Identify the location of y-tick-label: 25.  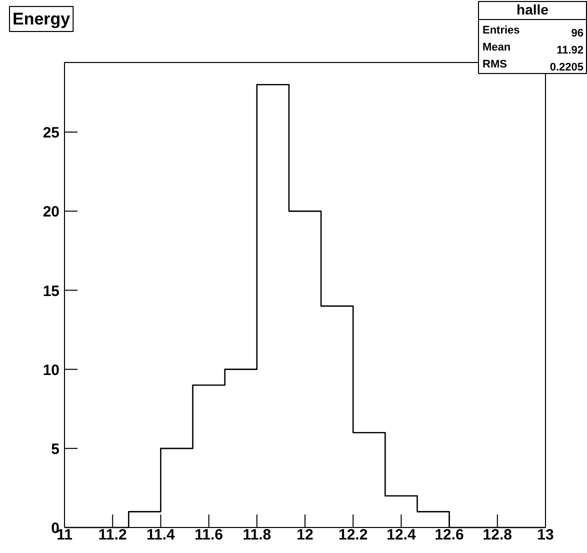
(51, 133).